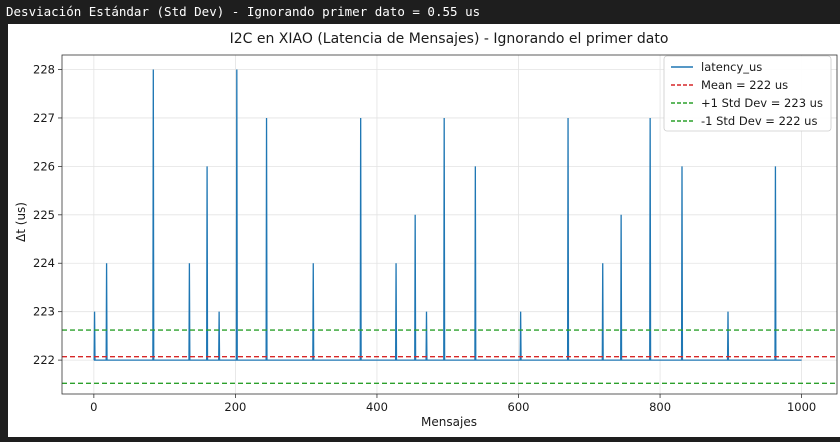 The height and width of the screenshot is (442, 840). What do you see at coordinates (759, 121) in the screenshot?
I see `legend-label: -1 Std Dev = 222 us` at bounding box center [759, 121].